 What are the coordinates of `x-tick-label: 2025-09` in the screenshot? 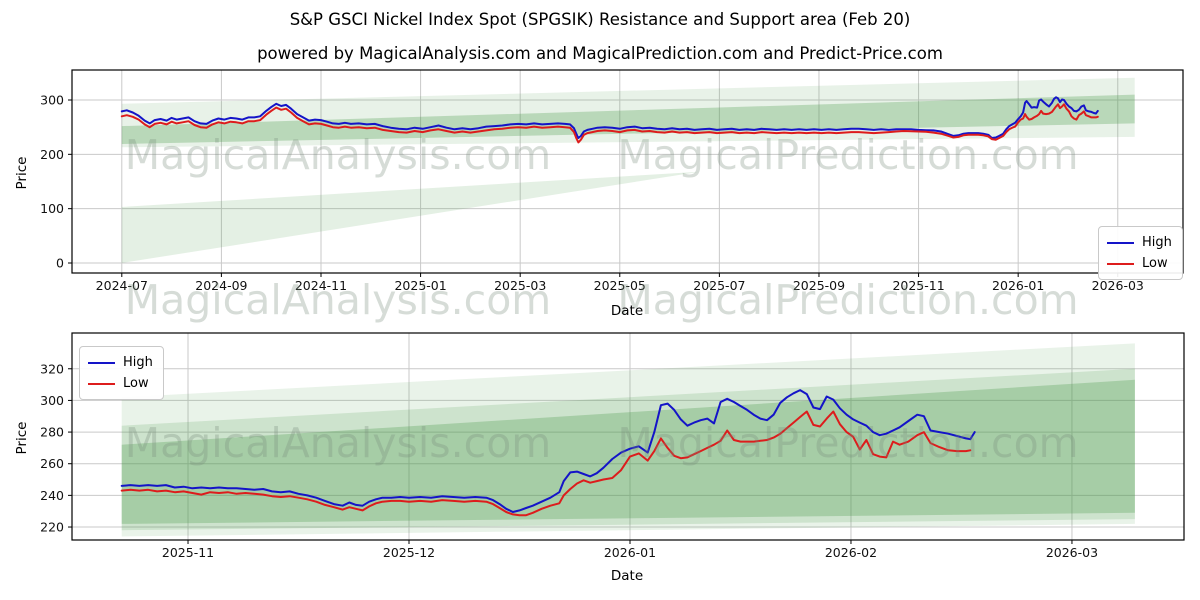 It's located at (819, 285).